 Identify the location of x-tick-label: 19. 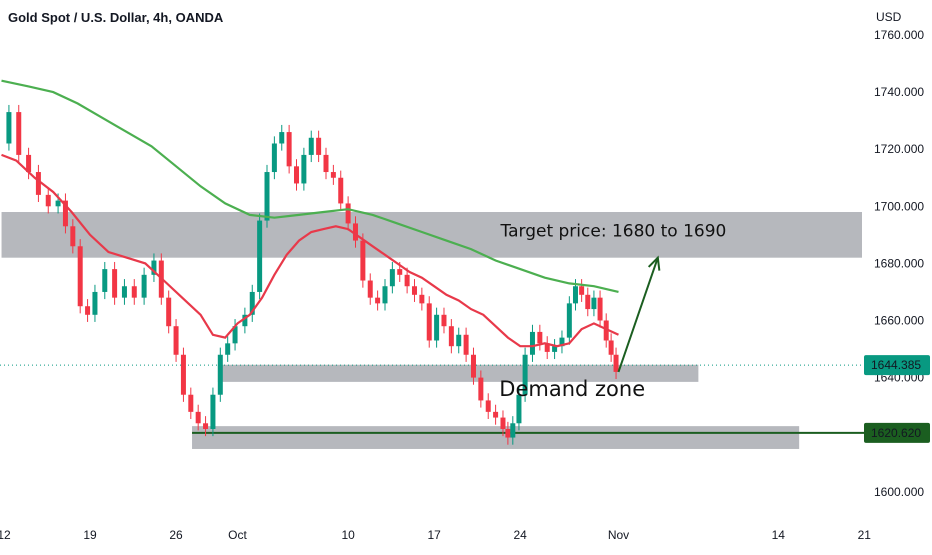
(90, 535).